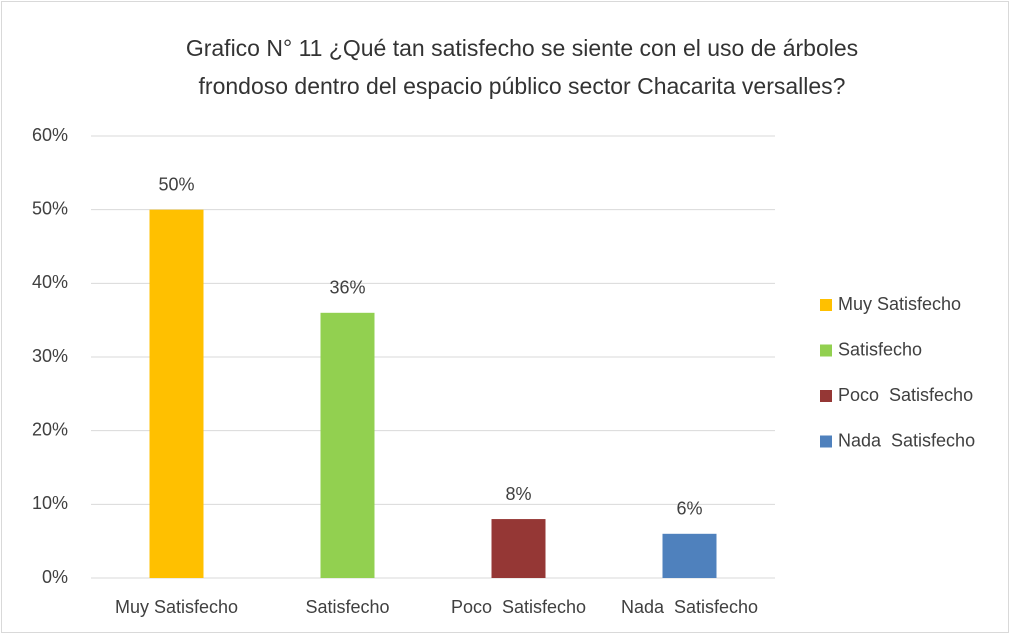 This screenshot has width=1010, height=634. I want to click on y-tick-label: 40%, so click(50, 282).